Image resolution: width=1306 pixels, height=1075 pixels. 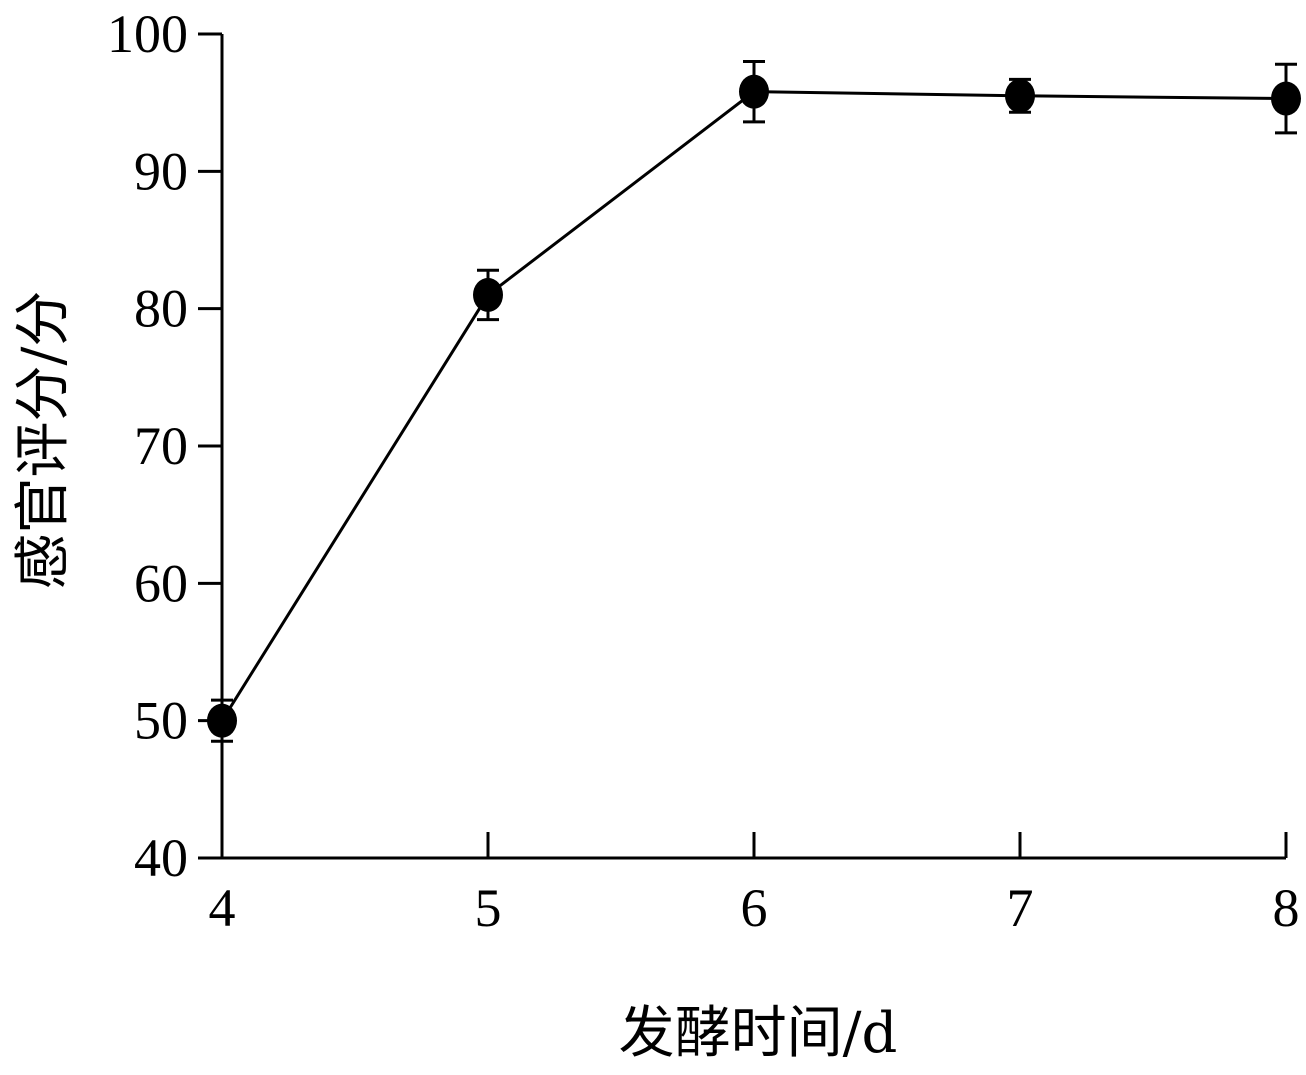 I want to click on x-tick-label: 5, so click(x=488, y=908).